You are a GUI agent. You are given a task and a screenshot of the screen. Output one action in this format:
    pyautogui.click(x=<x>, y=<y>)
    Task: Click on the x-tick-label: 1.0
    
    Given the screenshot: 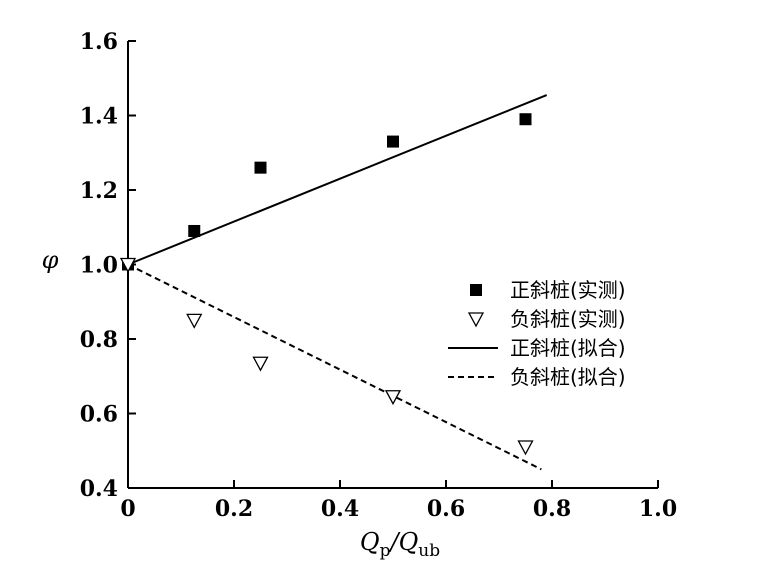 What is the action you would take?
    pyautogui.click(x=658, y=509)
    